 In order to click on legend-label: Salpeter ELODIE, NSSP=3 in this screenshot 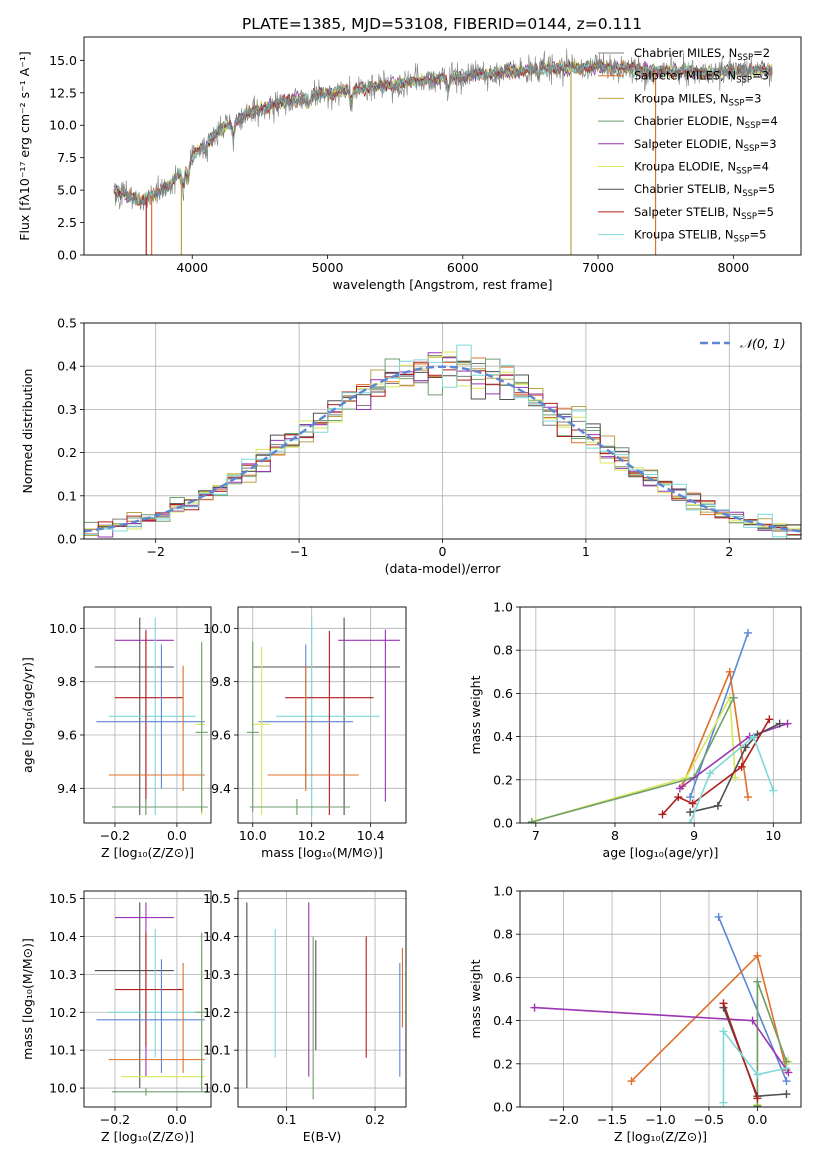, I will do `click(705, 145)`.